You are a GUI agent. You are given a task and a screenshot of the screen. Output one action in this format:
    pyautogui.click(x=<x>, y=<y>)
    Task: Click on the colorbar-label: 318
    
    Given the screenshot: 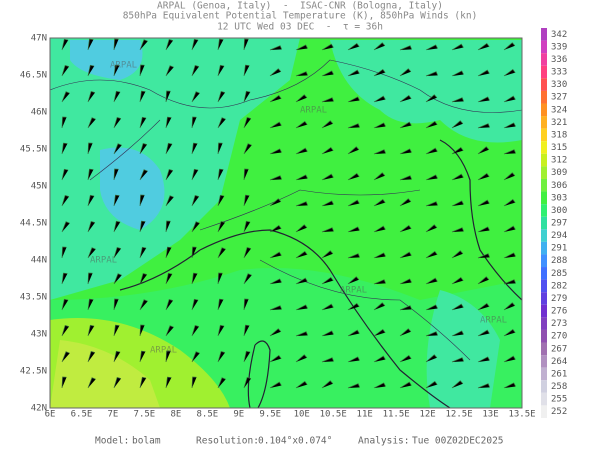 What is the action you would take?
    pyautogui.click(x=559, y=135)
    